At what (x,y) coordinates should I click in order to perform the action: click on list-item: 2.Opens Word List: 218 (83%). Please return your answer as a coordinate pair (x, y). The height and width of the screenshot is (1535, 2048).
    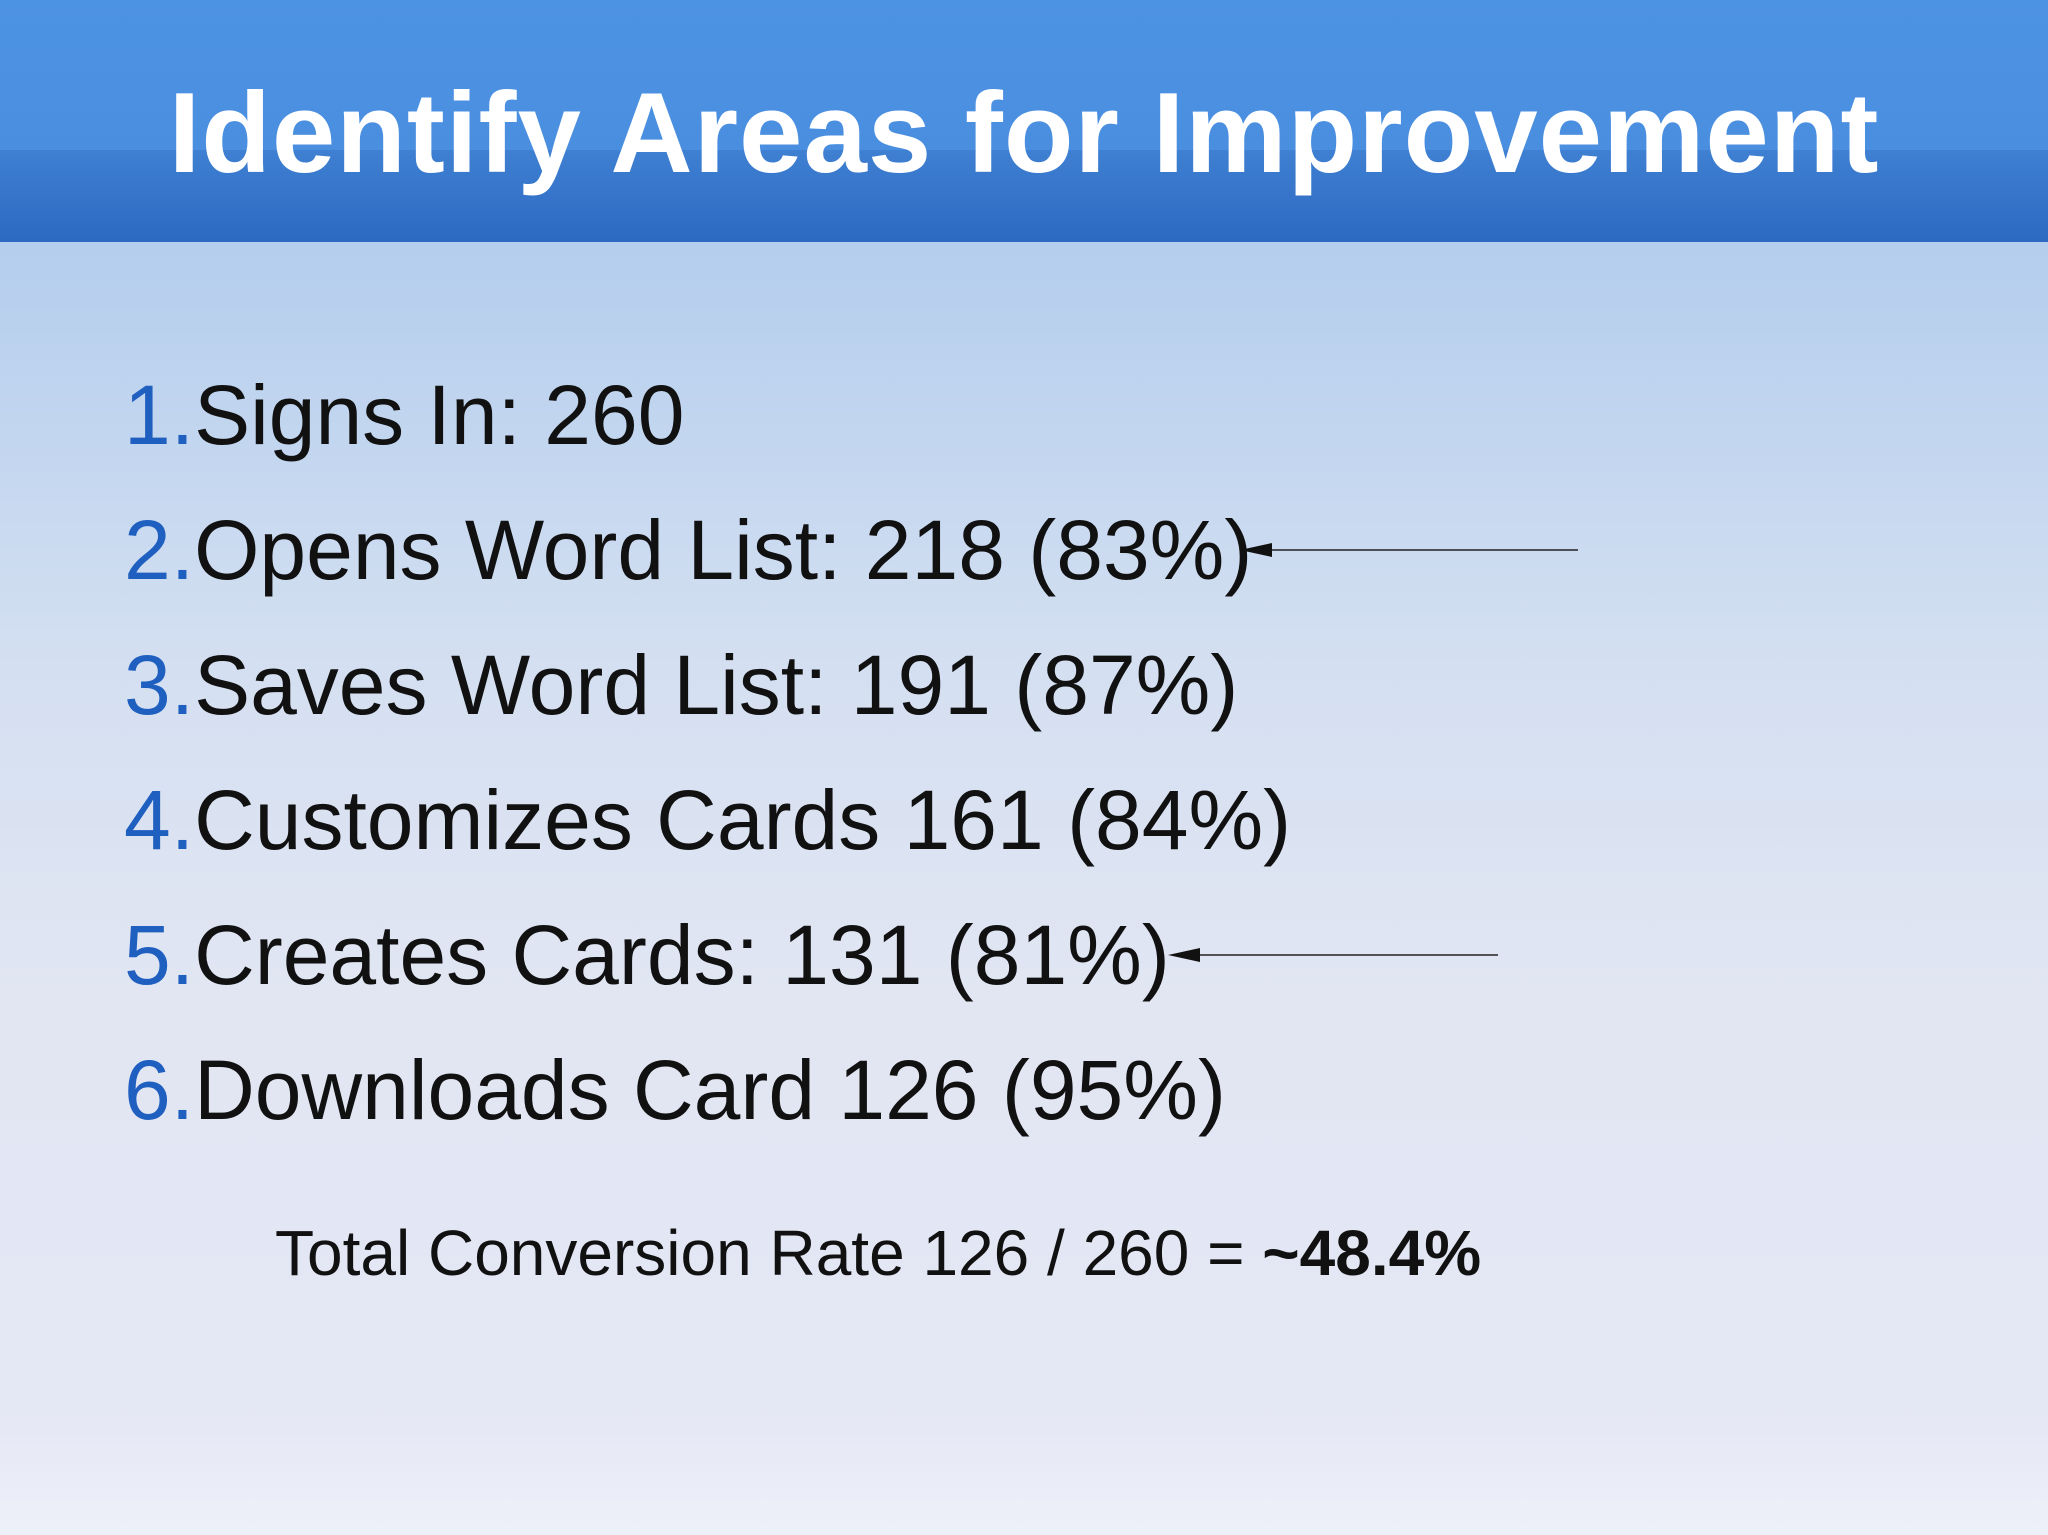
    Looking at the image, I should click on (851, 567).